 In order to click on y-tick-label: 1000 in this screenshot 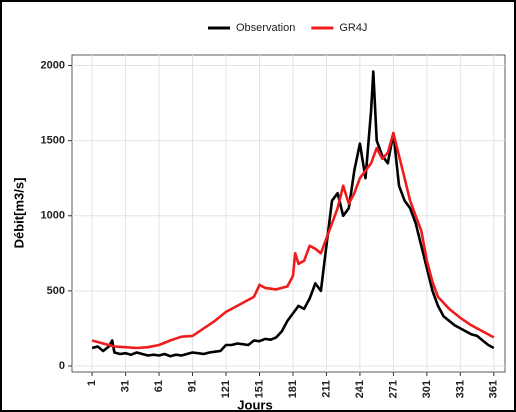, I will do `click(53, 216)`.